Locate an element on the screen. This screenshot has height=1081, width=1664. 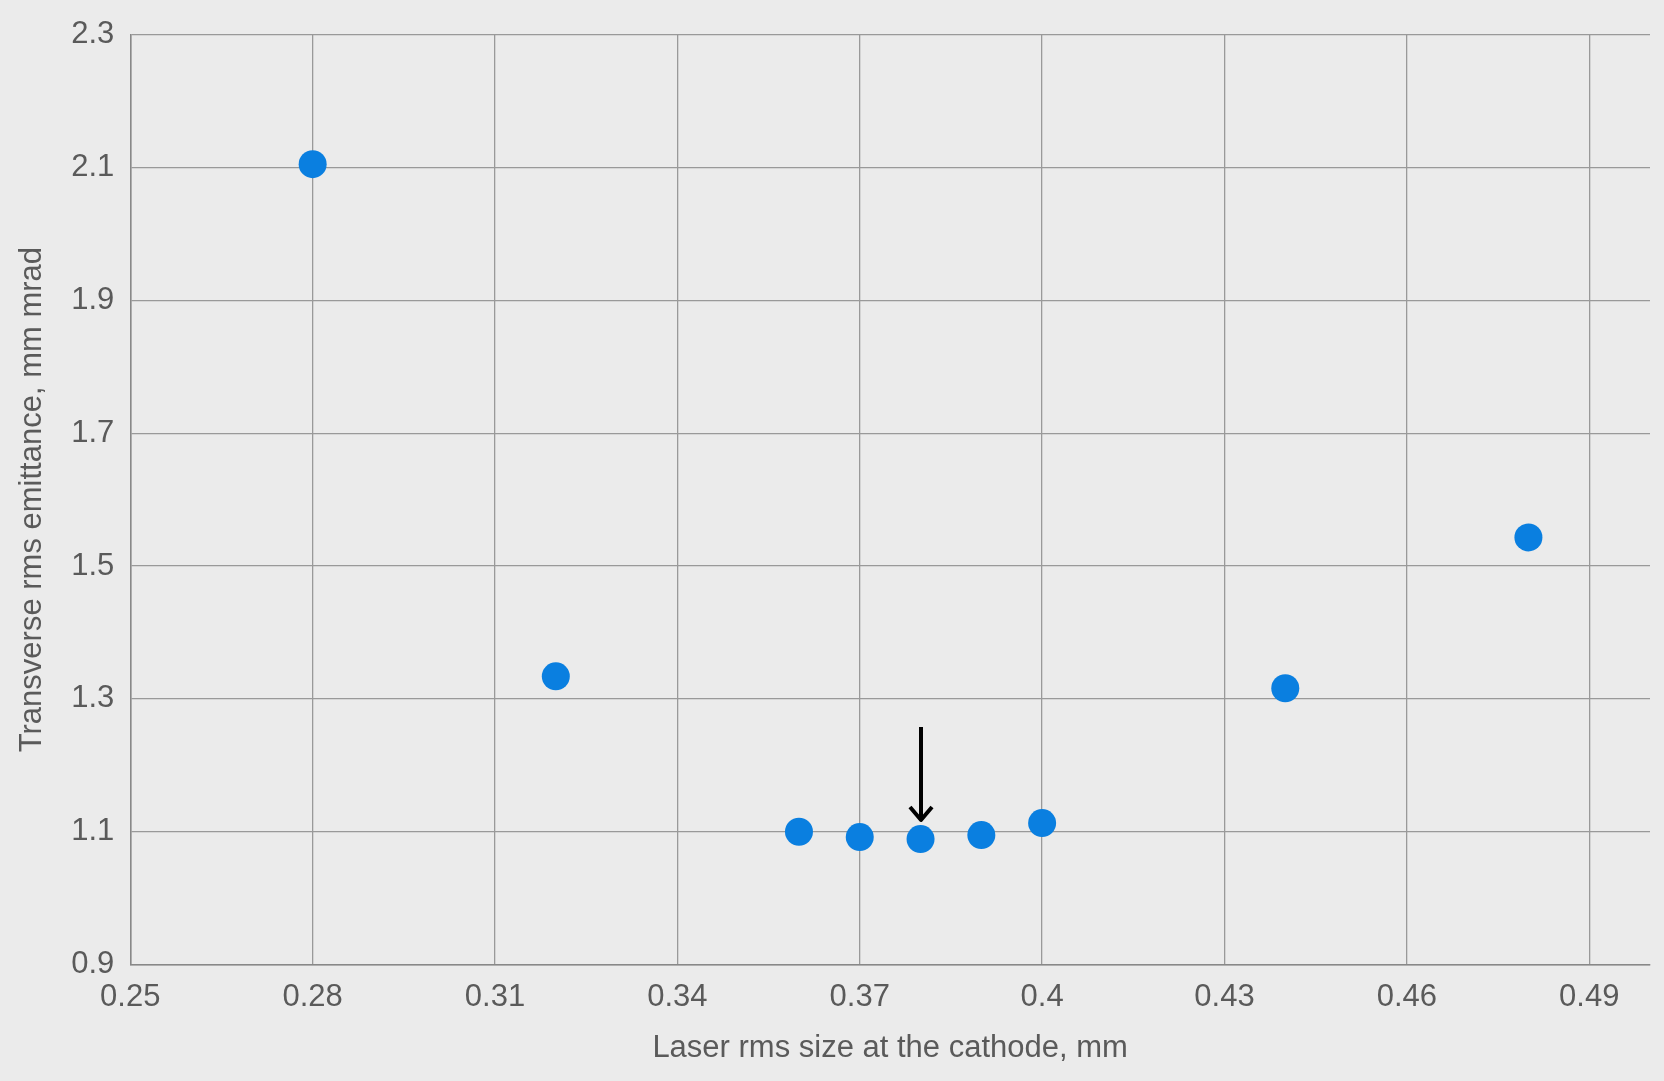
x-tick-label: 0.28 is located at coordinates (312, 995).